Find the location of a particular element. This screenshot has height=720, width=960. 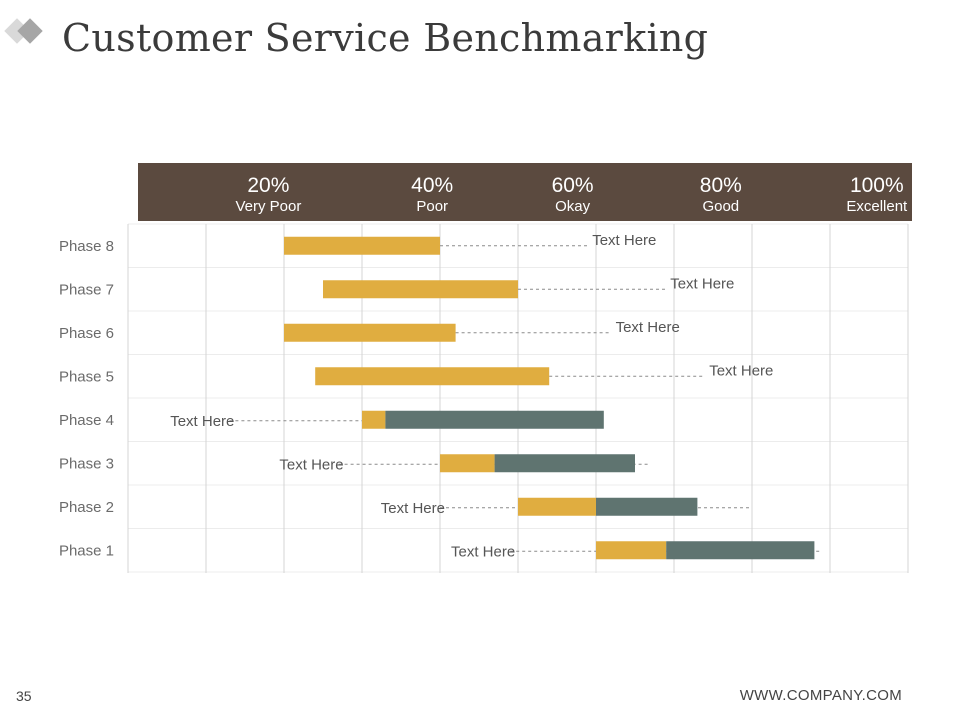

rating-label: Good is located at coordinates (721, 206).